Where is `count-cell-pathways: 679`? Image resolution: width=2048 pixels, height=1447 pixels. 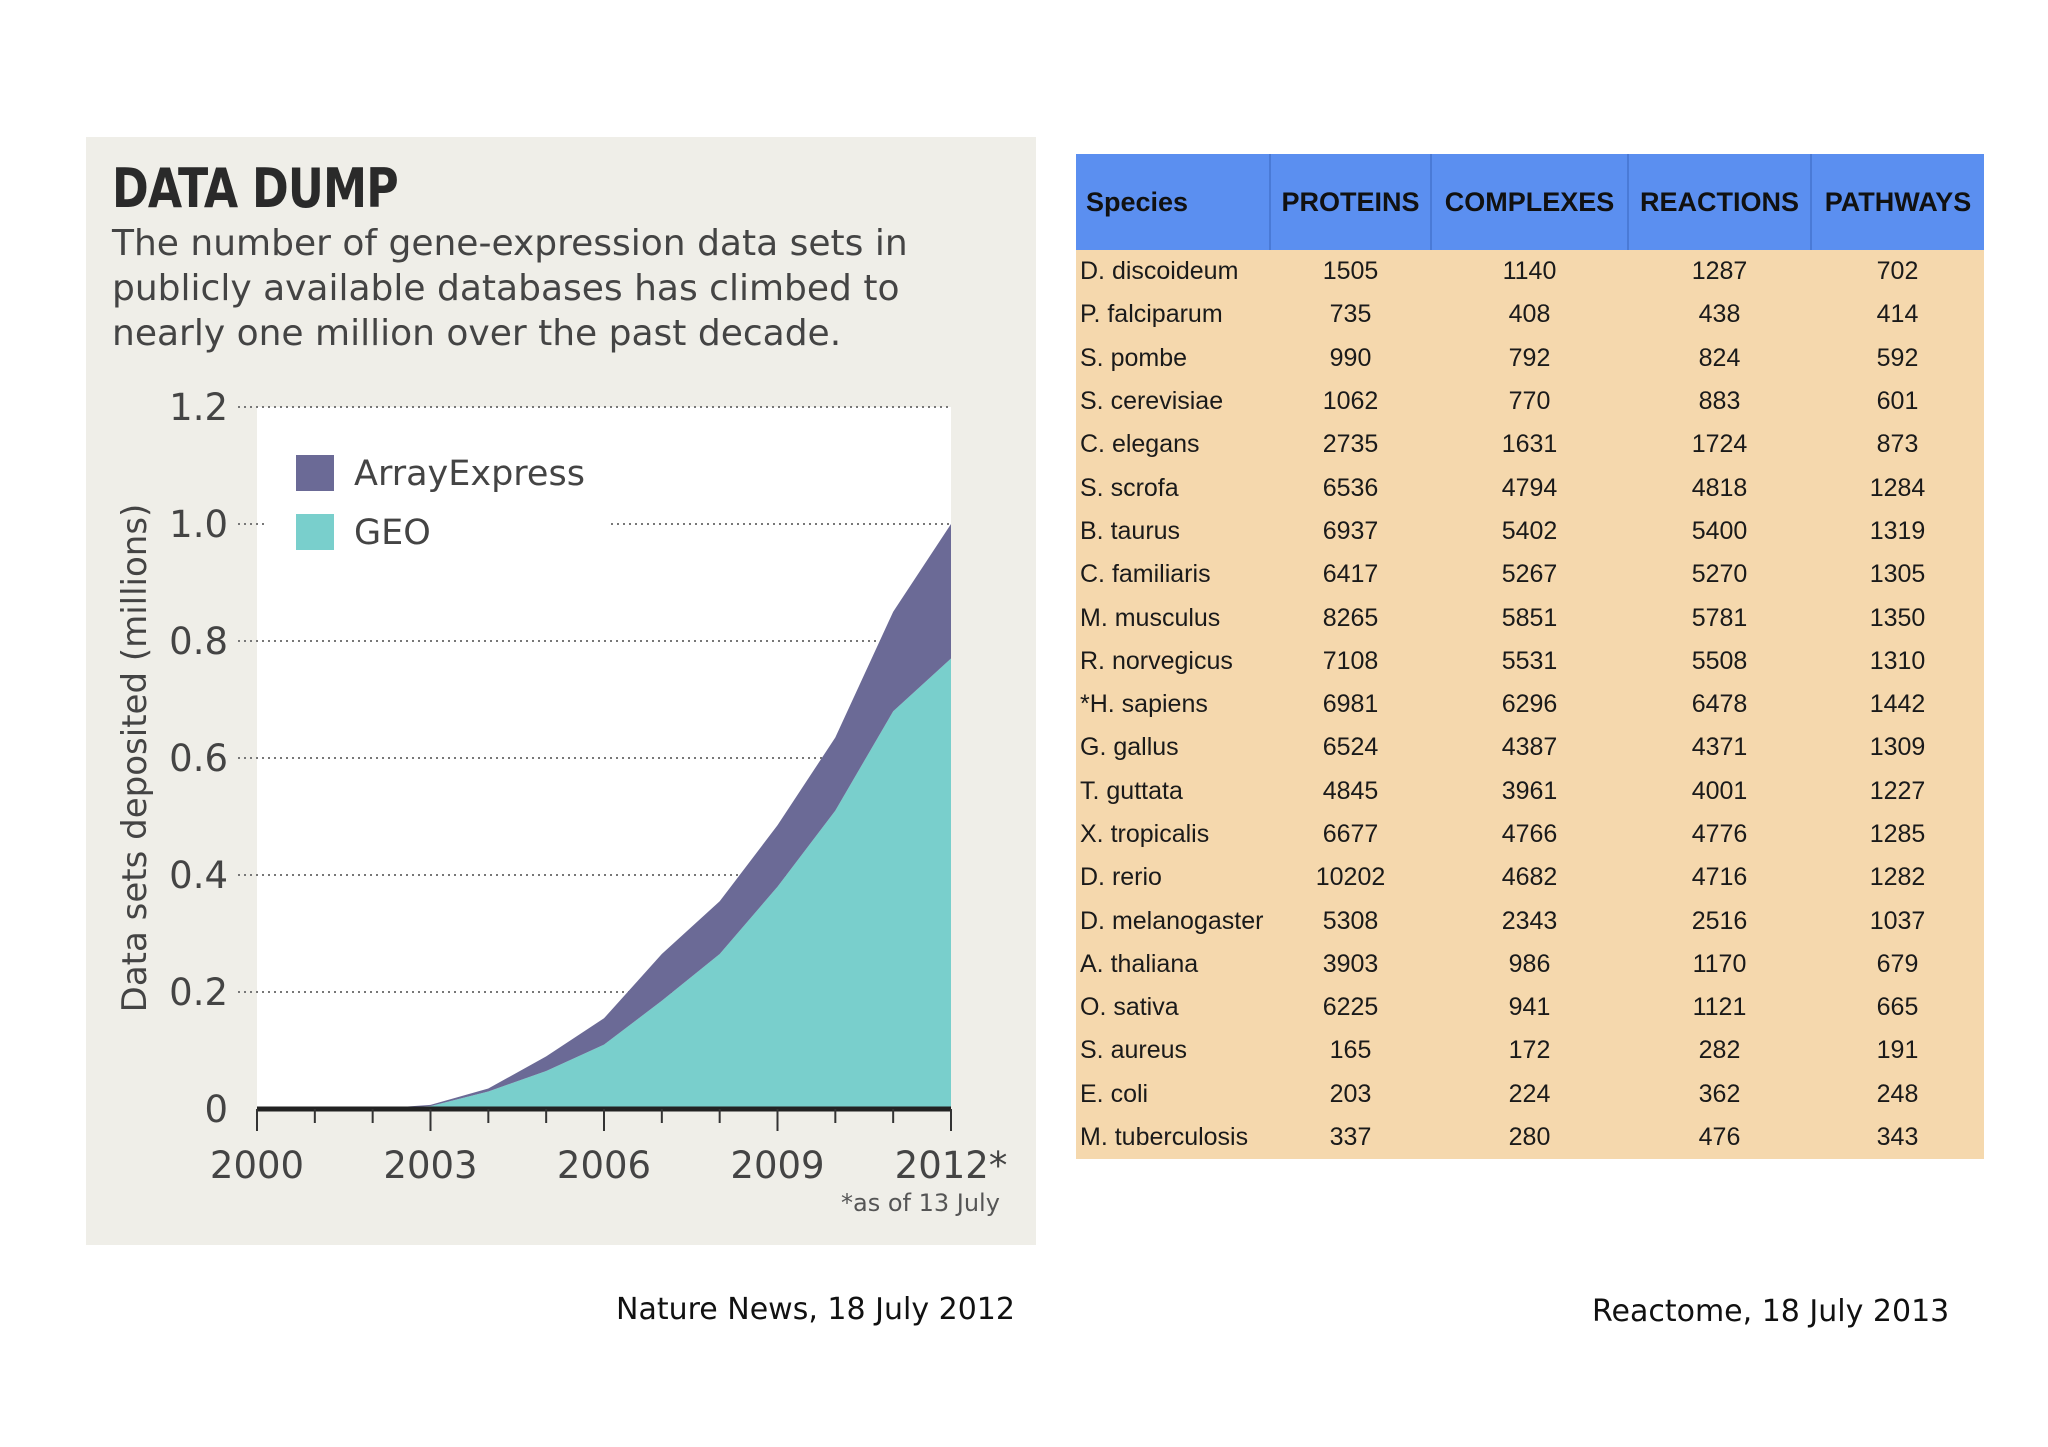 count-cell-pathways: 679 is located at coordinates (1897, 964).